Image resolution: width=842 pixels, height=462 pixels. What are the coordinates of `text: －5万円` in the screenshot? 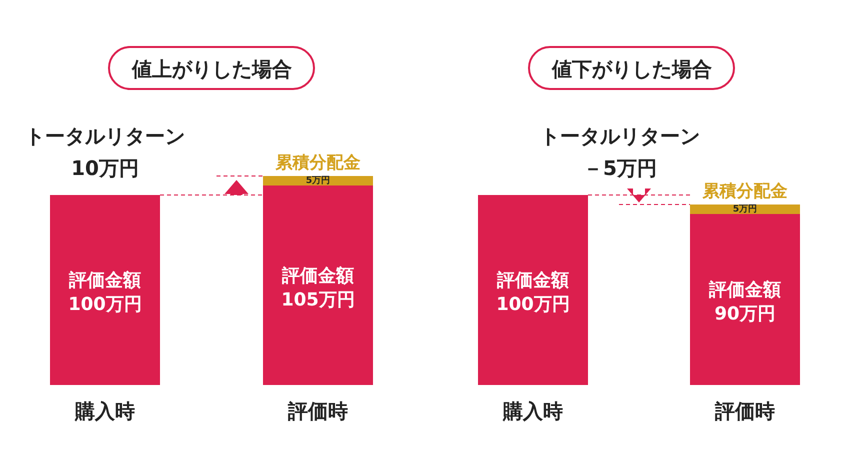 It's located at (620, 168).